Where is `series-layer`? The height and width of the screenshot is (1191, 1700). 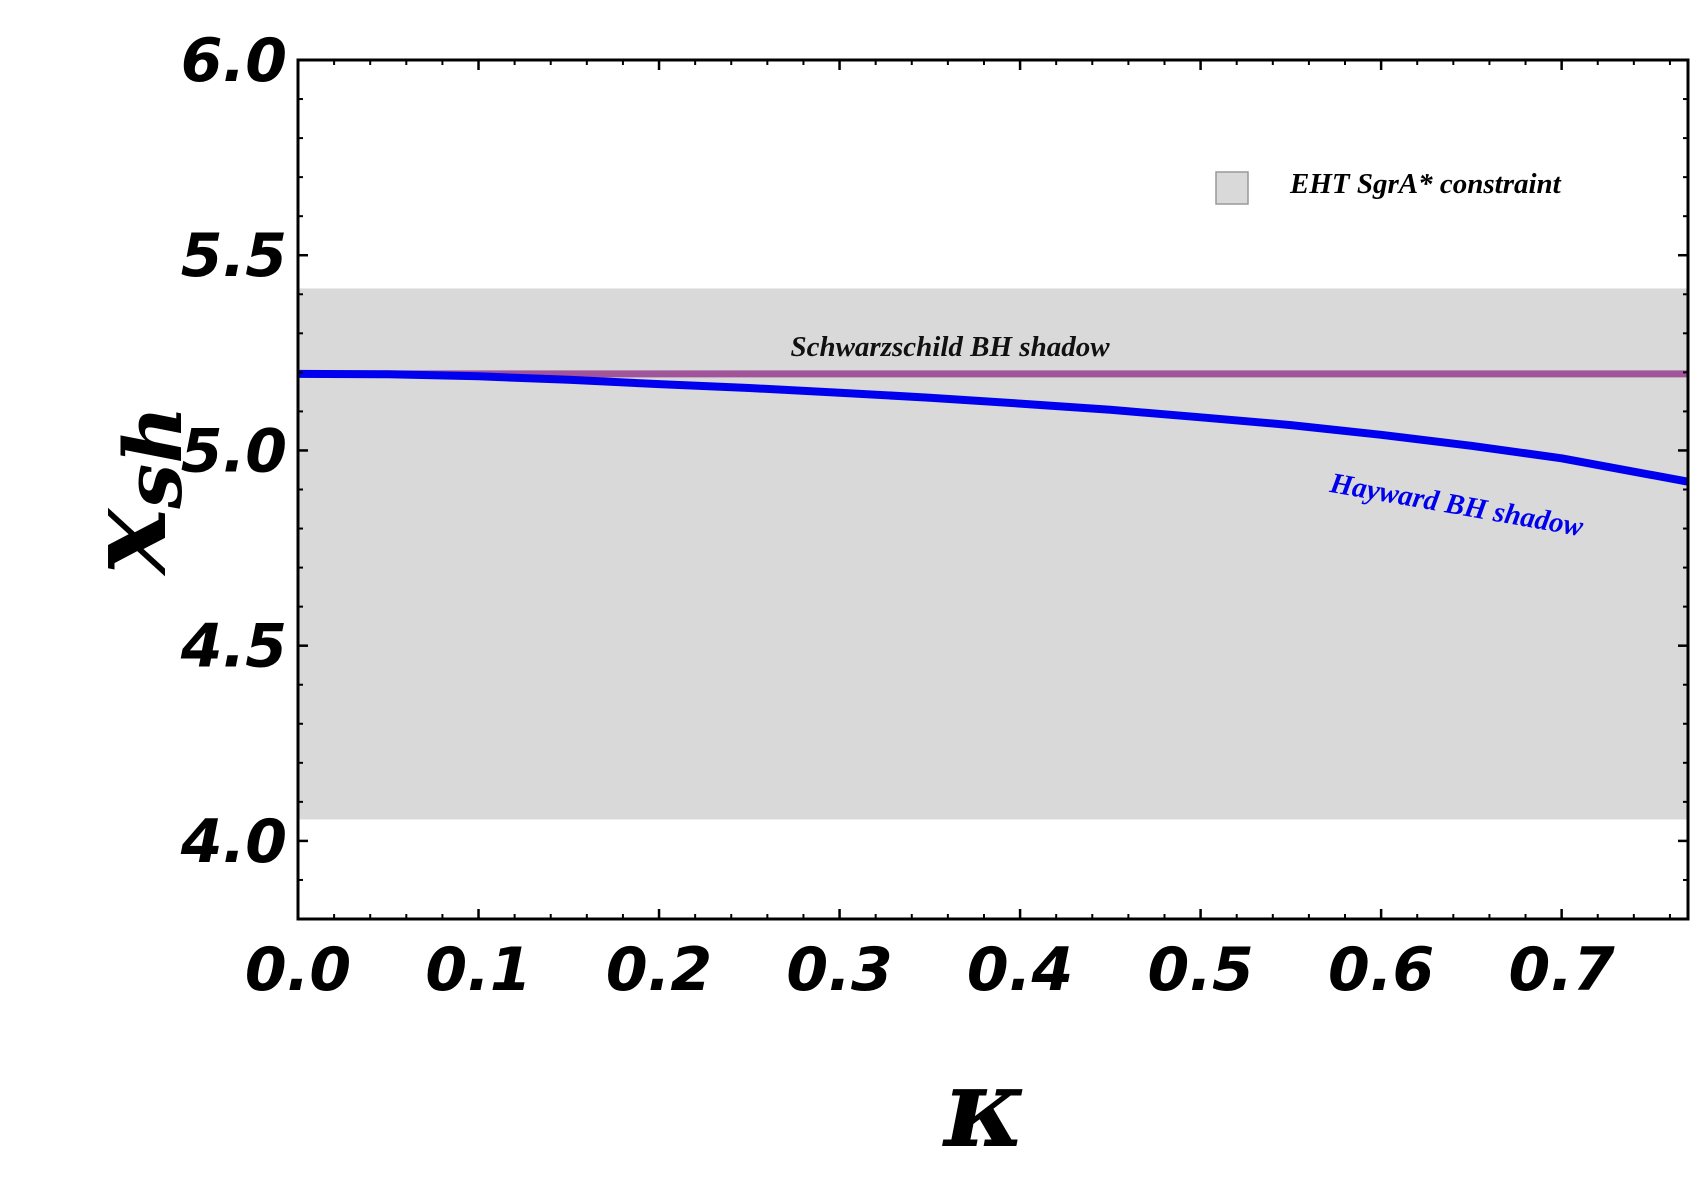 series-layer is located at coordinates (993, 427).